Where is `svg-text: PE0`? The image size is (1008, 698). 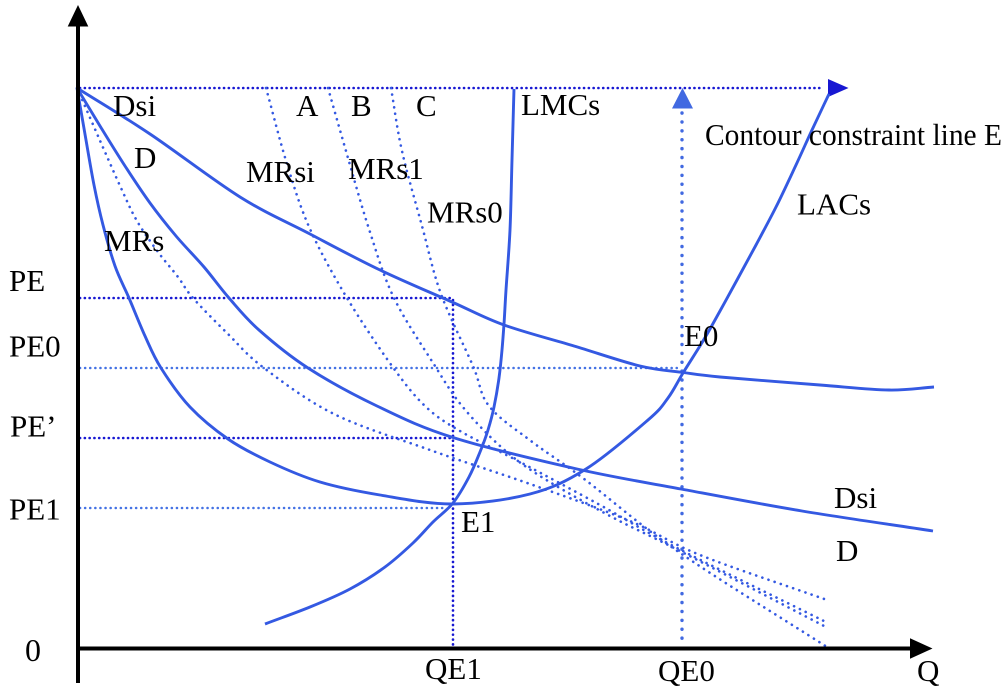 svg-text: PE0 is located at coordinates (35, 346).